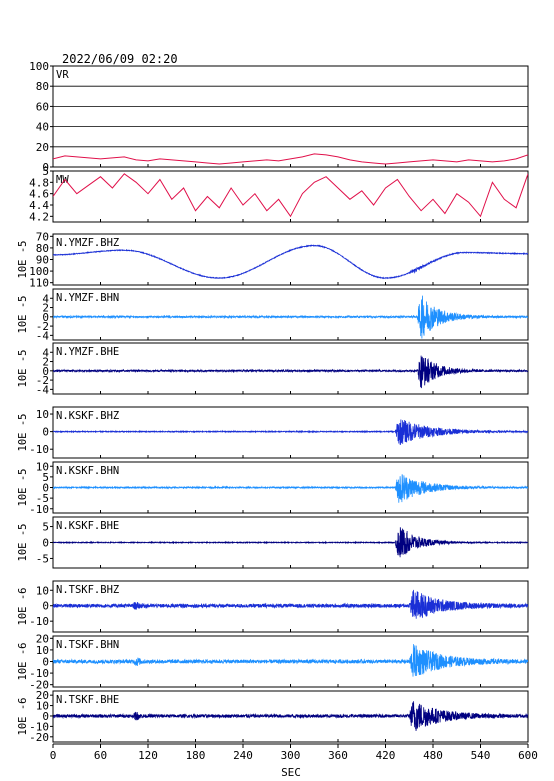 The image size is (554, 781). I want to click on panel-vr: 0 20 40 60 80 100 VR, so click(279, 117).